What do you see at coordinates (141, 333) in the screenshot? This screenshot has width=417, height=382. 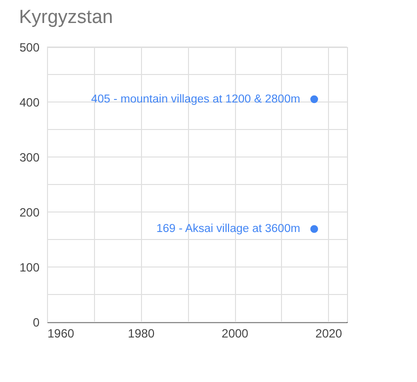 I see `x-tick-label: 1980` at bounding box center [141, 333].